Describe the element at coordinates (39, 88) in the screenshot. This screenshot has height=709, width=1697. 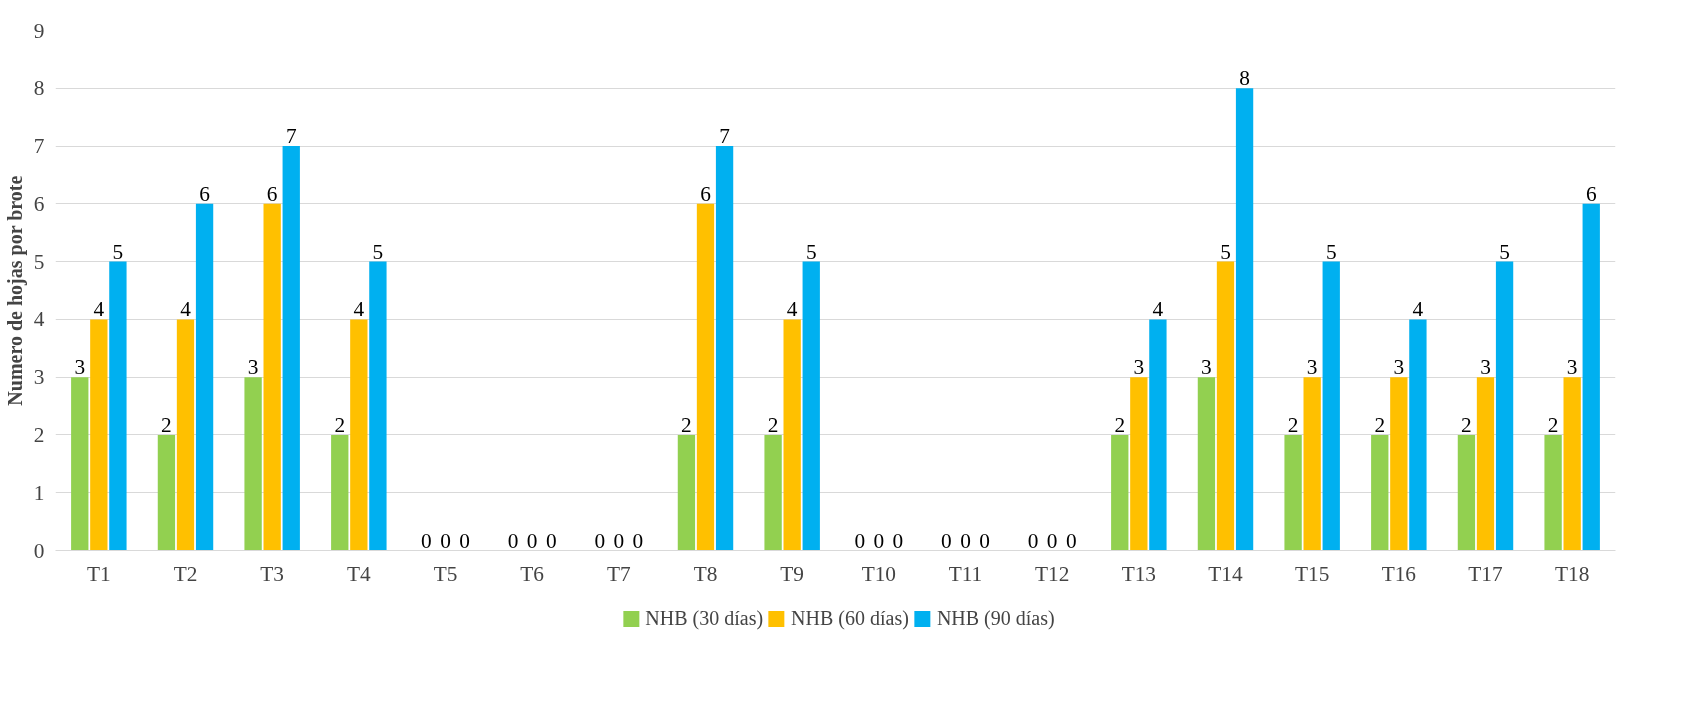
I see `y-tick-label: 8` at that location.